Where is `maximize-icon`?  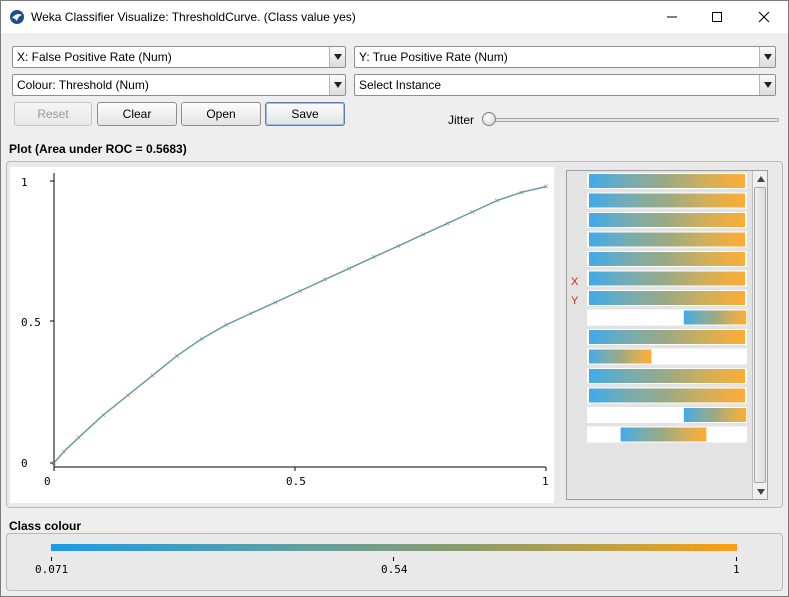
maximize-icon is located at coordinates (717, 17).